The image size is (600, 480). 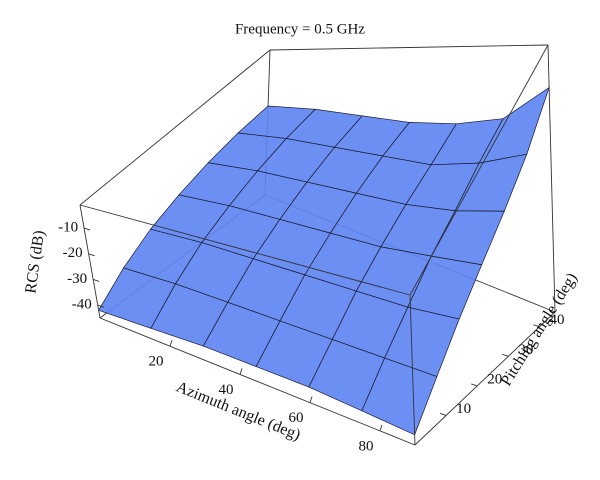 I want to click on surface-patch, so click(x=399, y=396).